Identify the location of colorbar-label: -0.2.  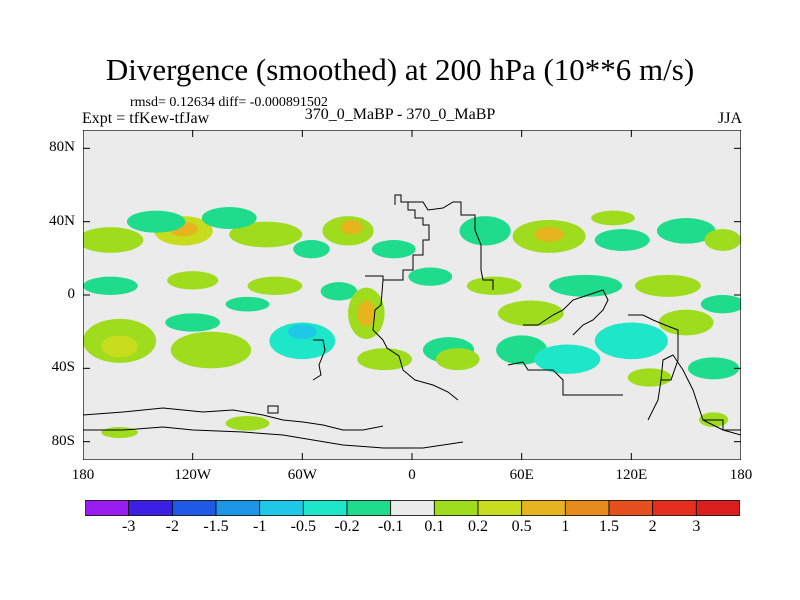
(347, 526).